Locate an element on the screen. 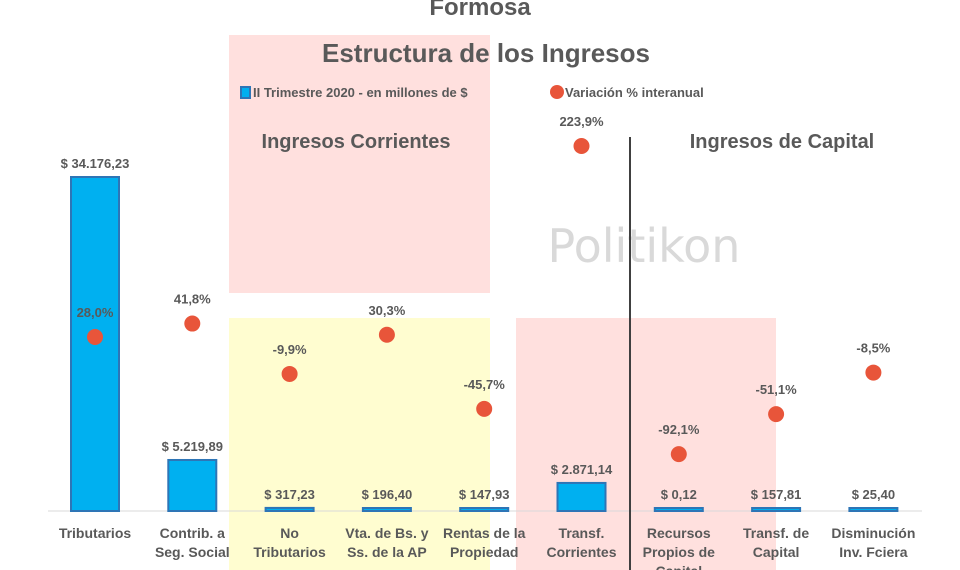 The height and width of the screenshot is (570, 960). section-label-corrientes: Ingresos Corrientes is located at coordinates (356, 142).